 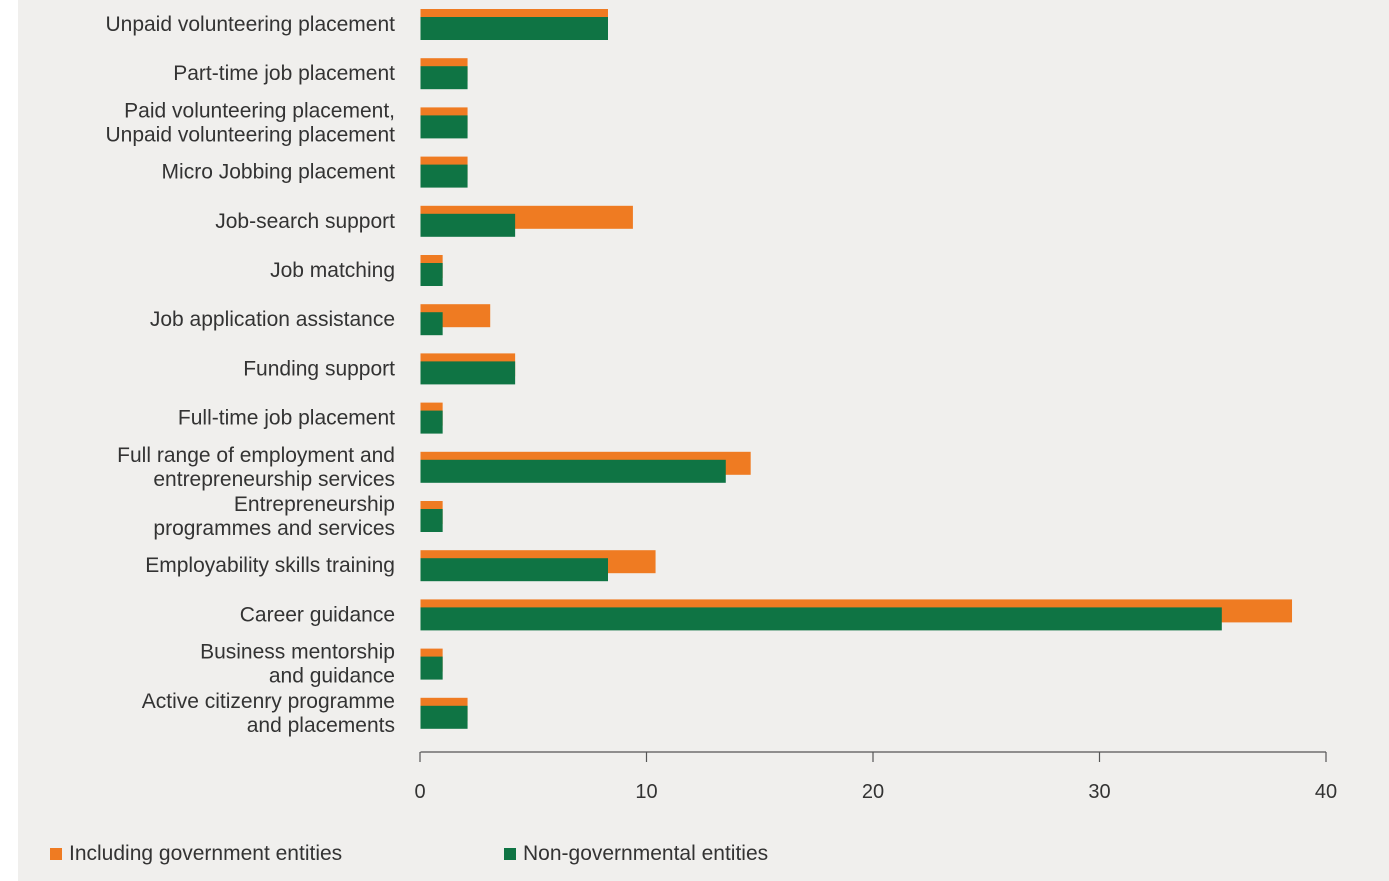 What do you see at coordinates (419, 792) in the screenshot?
I see `x-tick-label-0: 0` at bounding box center [419, 792].